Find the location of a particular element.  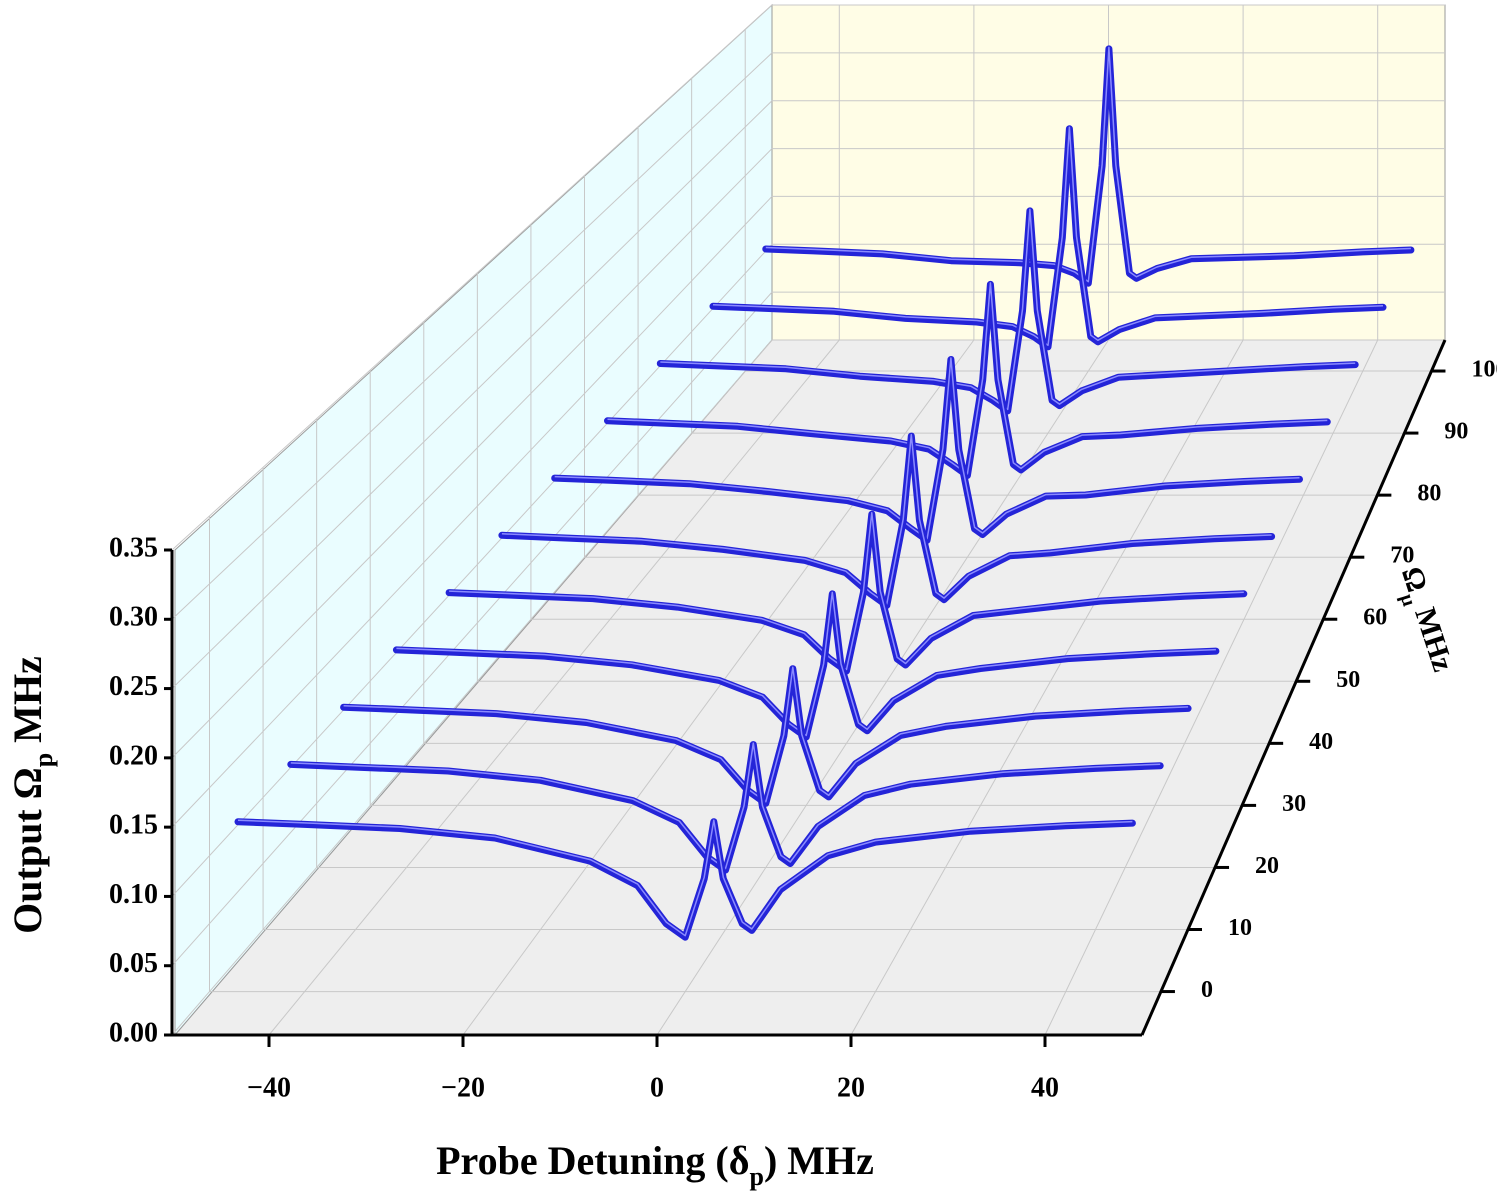

z-tick-label: 10 is located at coordinates (1240, 928).